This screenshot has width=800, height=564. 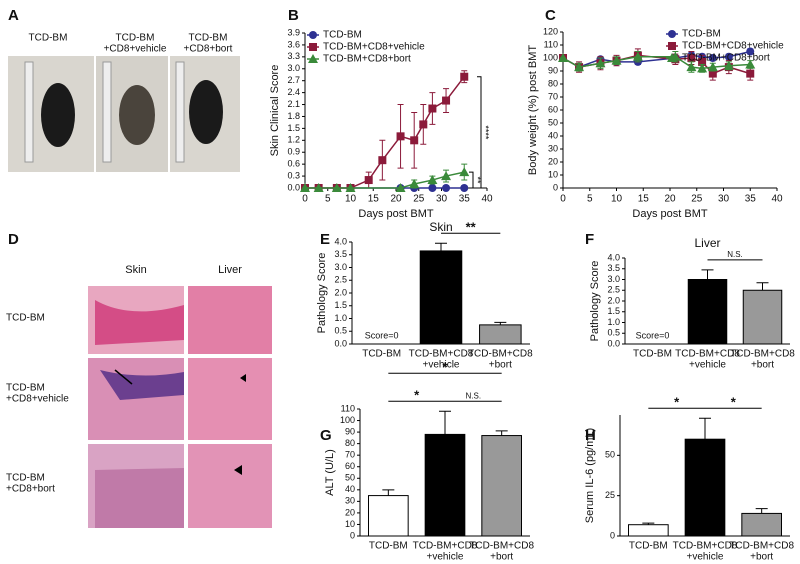 I want to click on y-tick-label: 110, so click(x=551, y=44).